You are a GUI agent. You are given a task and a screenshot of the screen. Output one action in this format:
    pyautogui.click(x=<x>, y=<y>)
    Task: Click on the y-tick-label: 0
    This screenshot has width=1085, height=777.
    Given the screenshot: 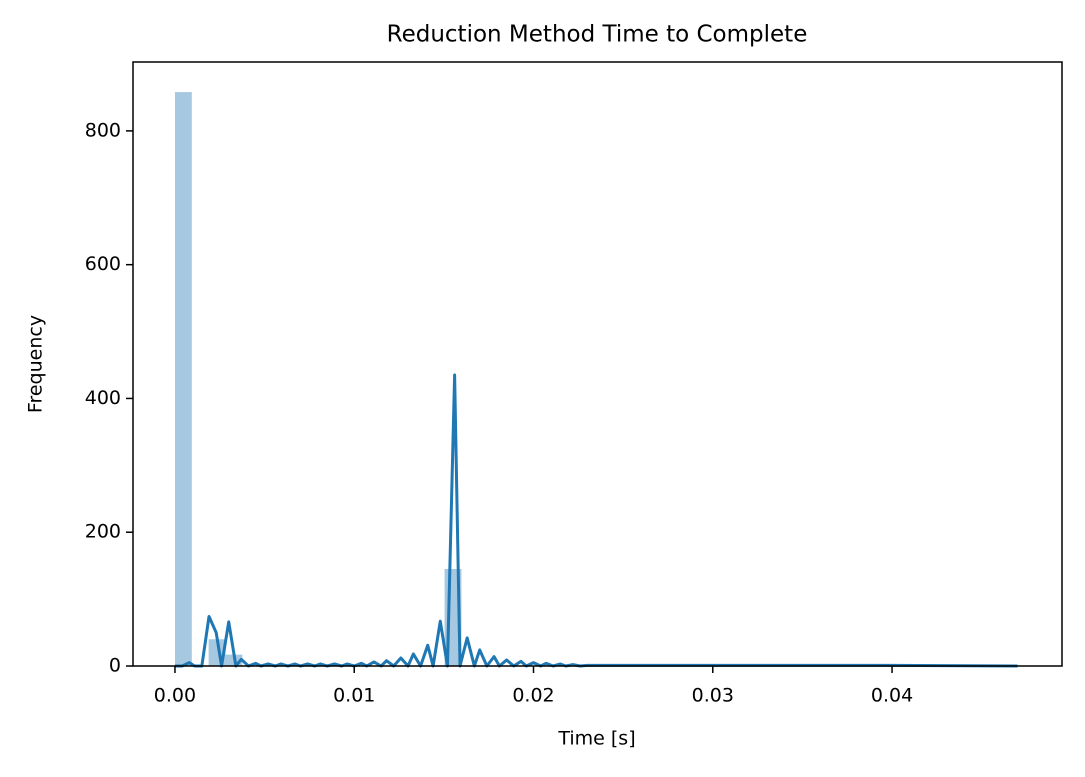 What is the action you would take?
    pyautogui.click(x=115, y=666)
    